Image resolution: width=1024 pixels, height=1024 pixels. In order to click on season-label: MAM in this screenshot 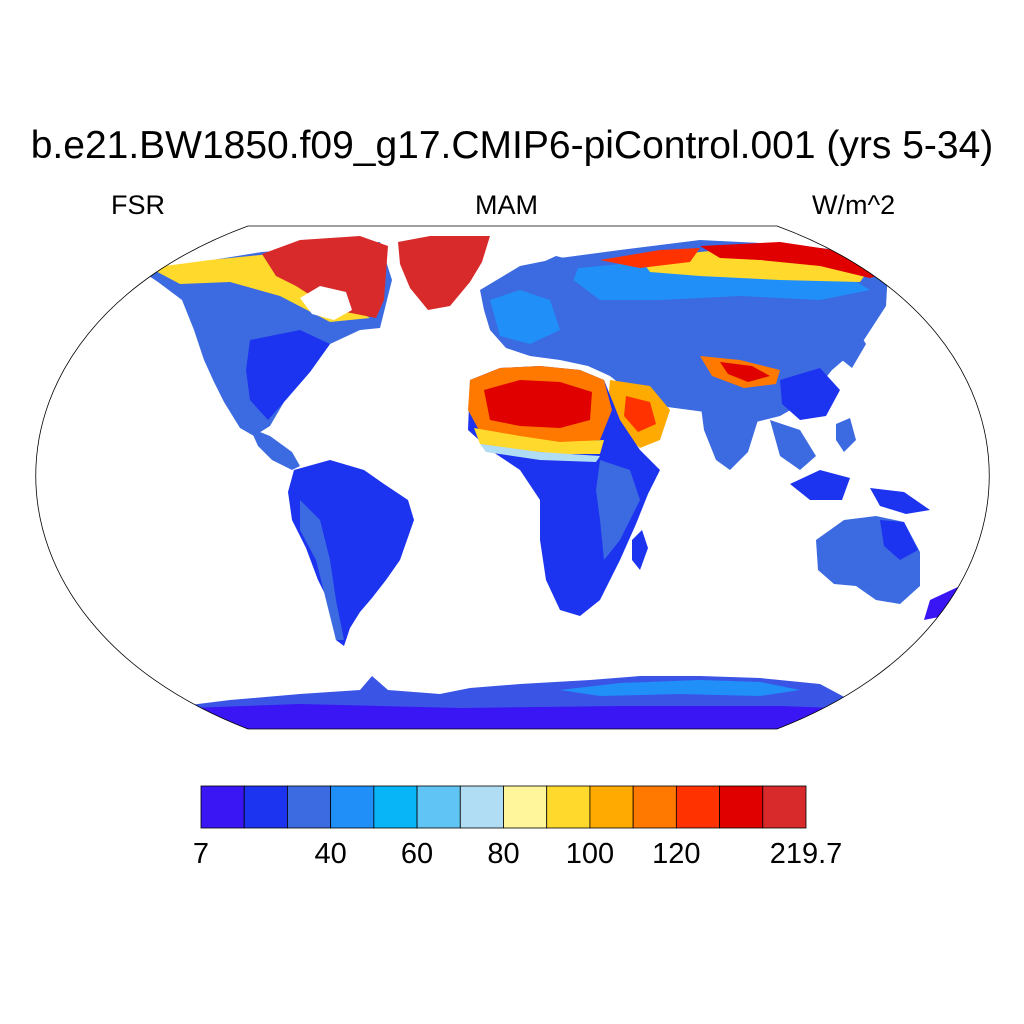, I will do `click(506, 205)`.